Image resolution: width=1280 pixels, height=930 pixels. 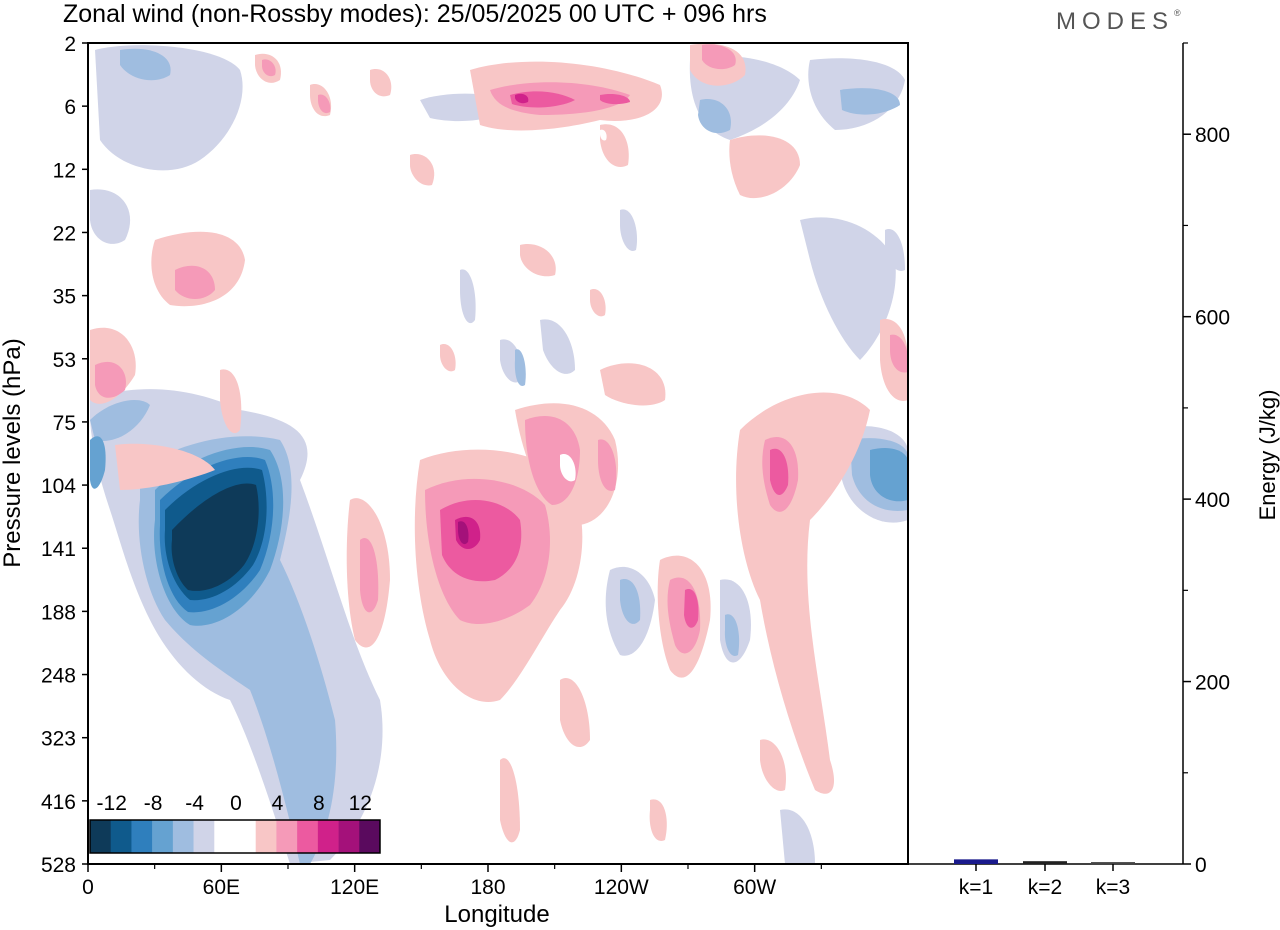 I want to click on y-tick-label-75: 75, so click(x=64, y=423).